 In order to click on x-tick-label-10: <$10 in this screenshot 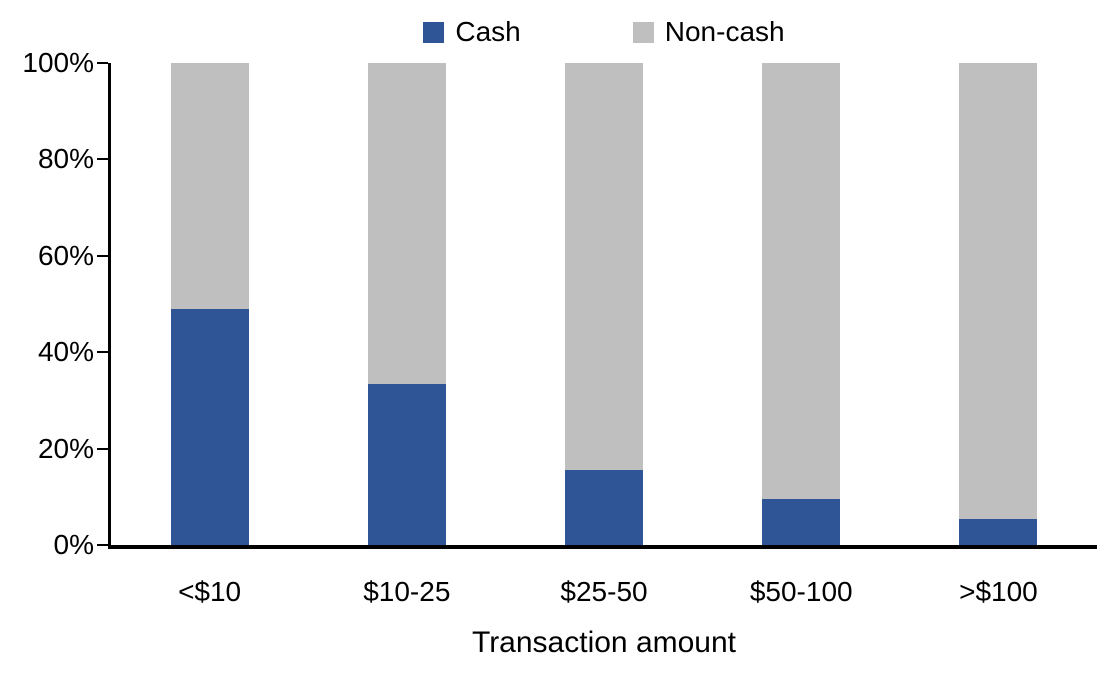, I will do `click(210, 591)`.